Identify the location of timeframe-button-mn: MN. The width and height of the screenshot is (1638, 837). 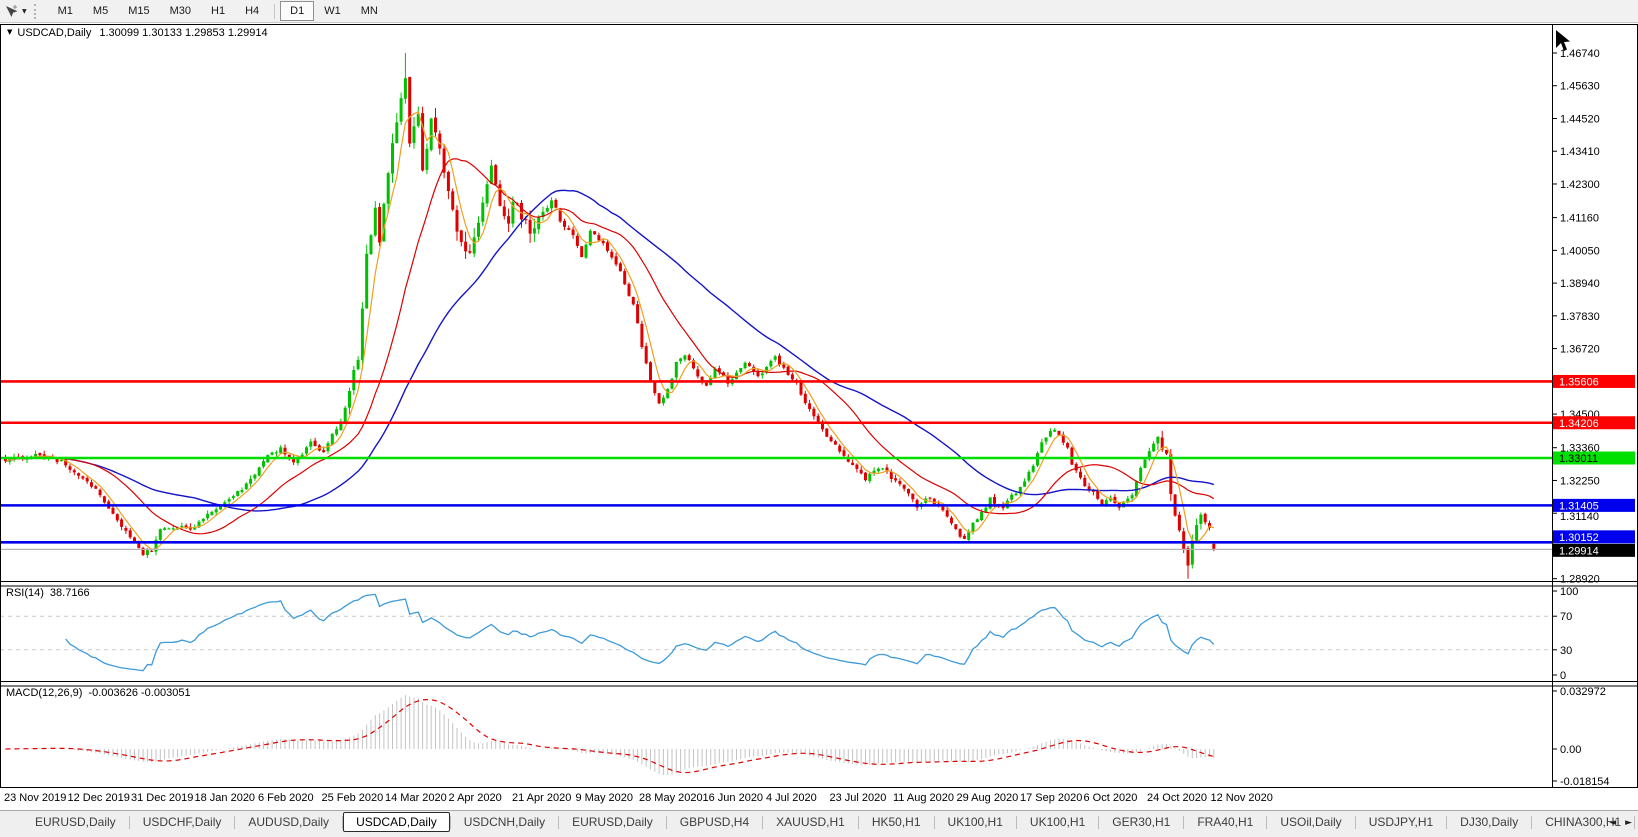
(369, 11).